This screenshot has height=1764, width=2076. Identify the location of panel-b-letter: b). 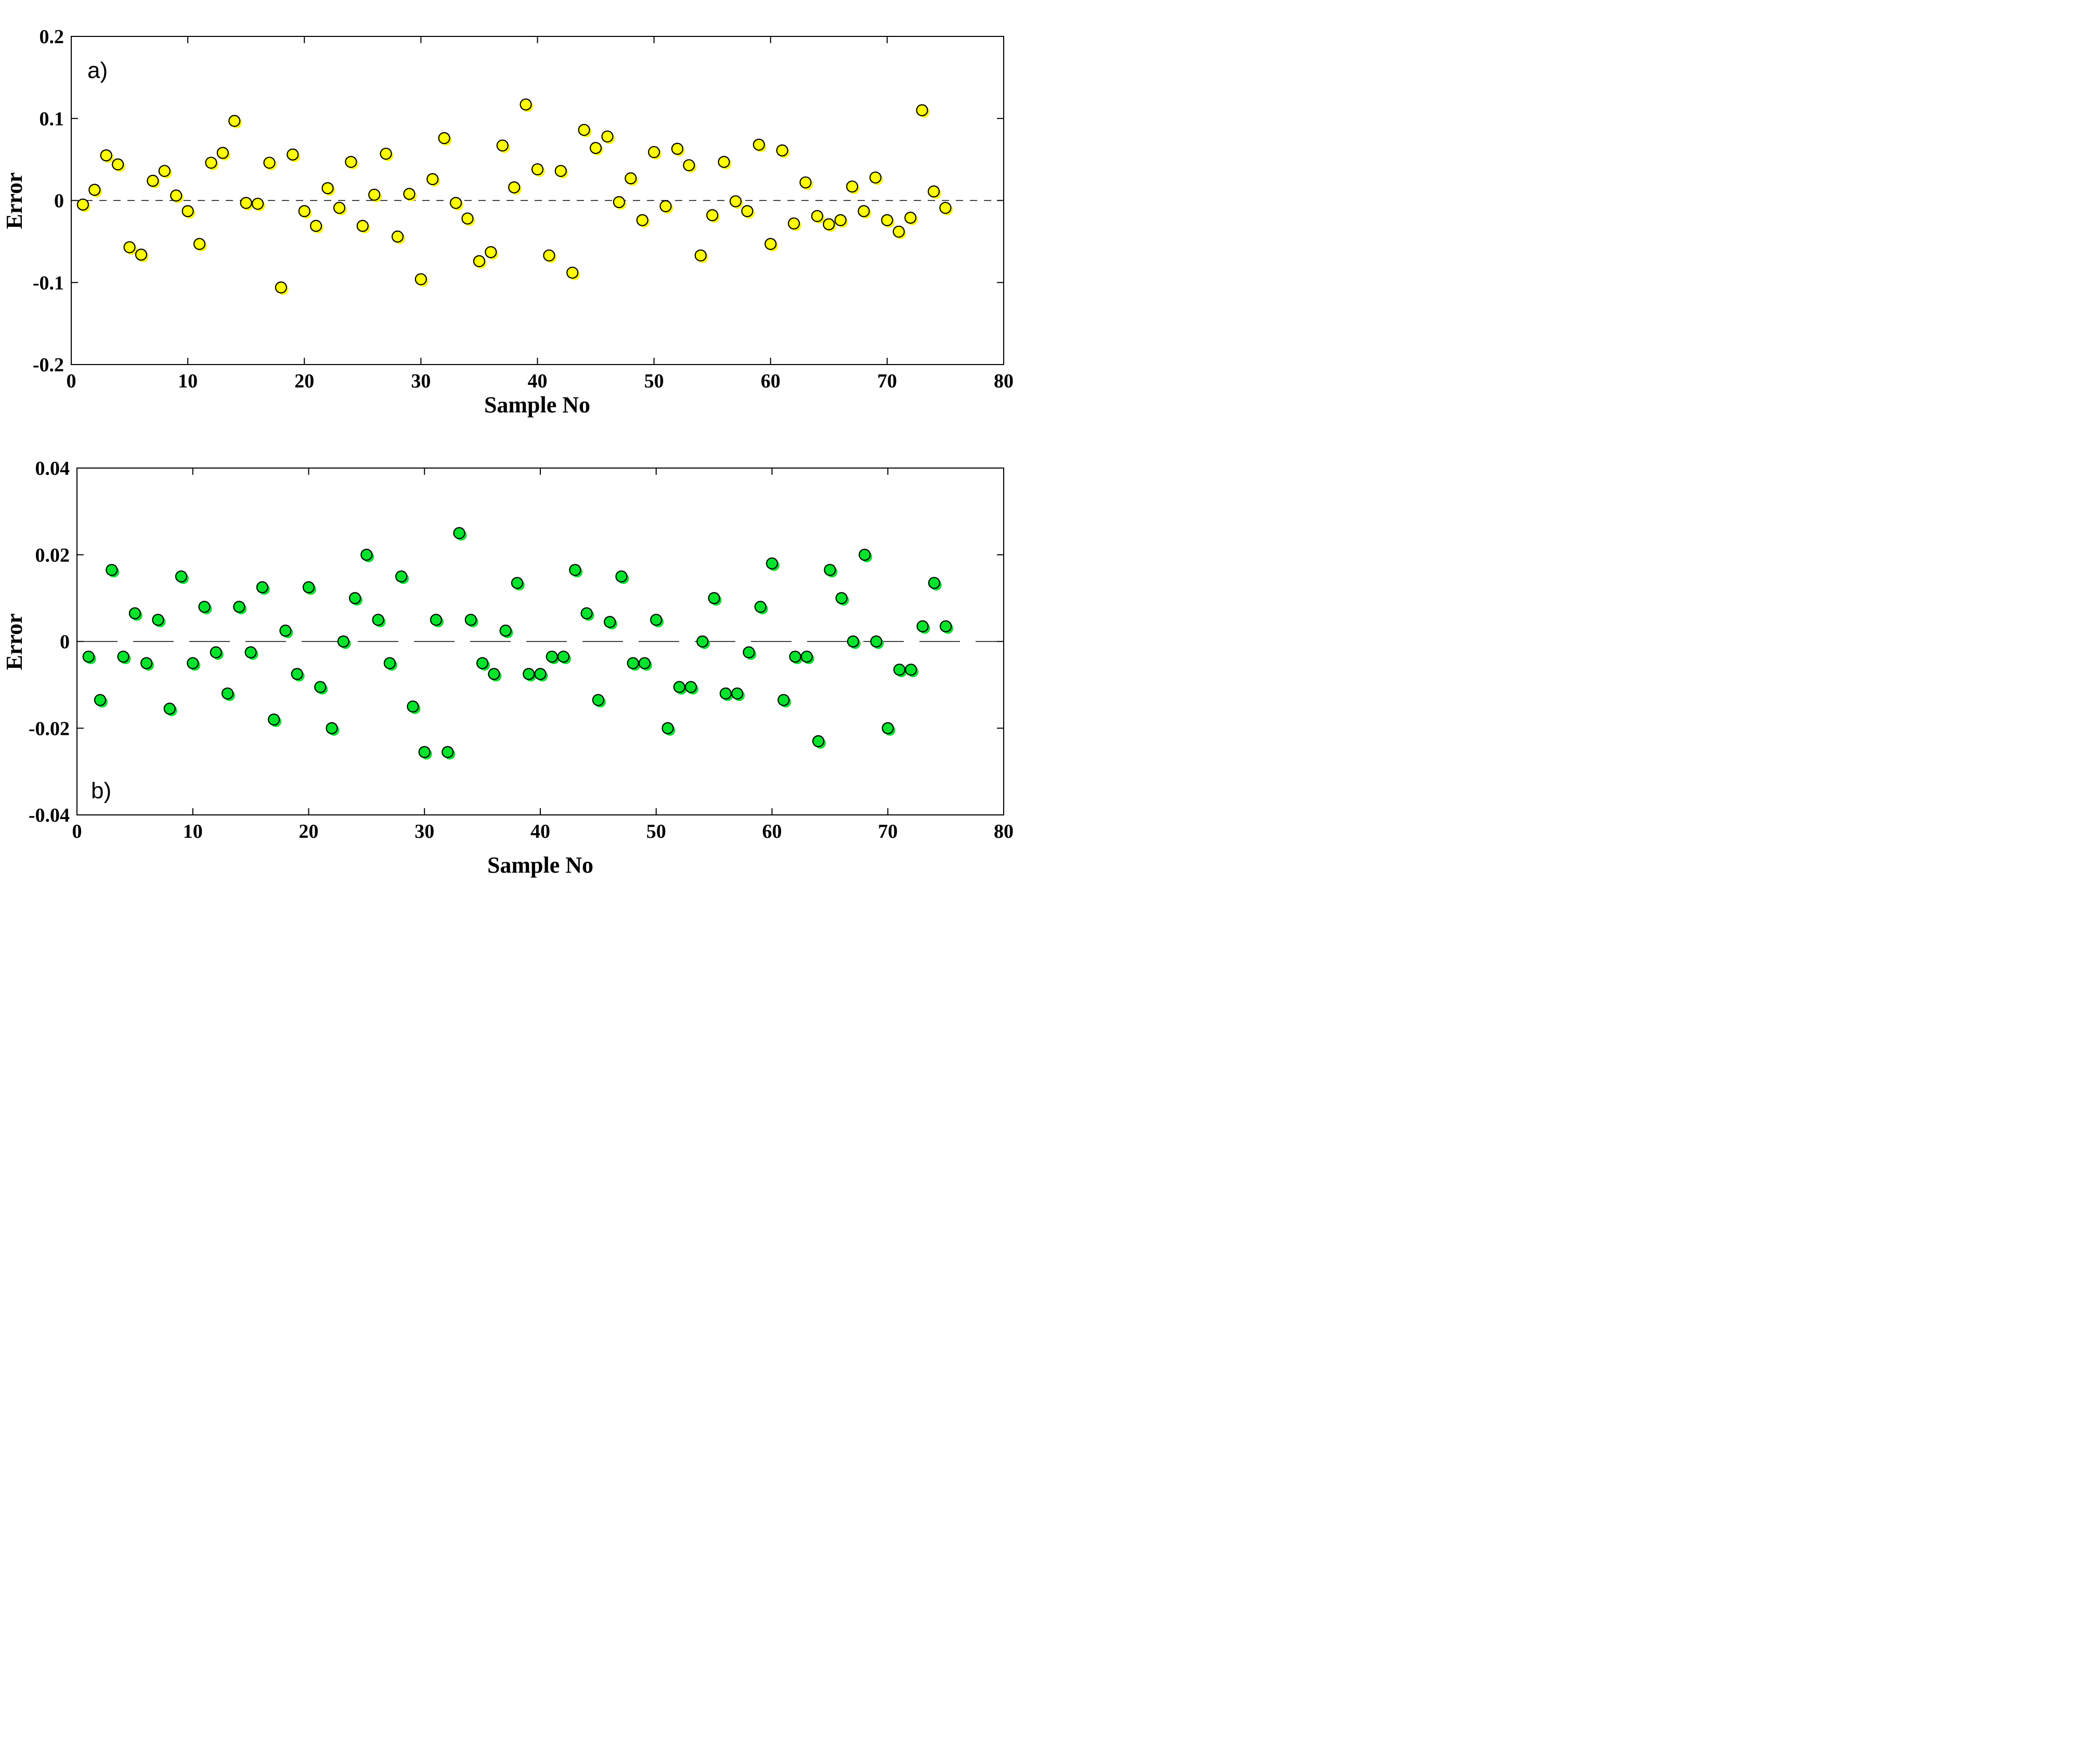
(101, 790).